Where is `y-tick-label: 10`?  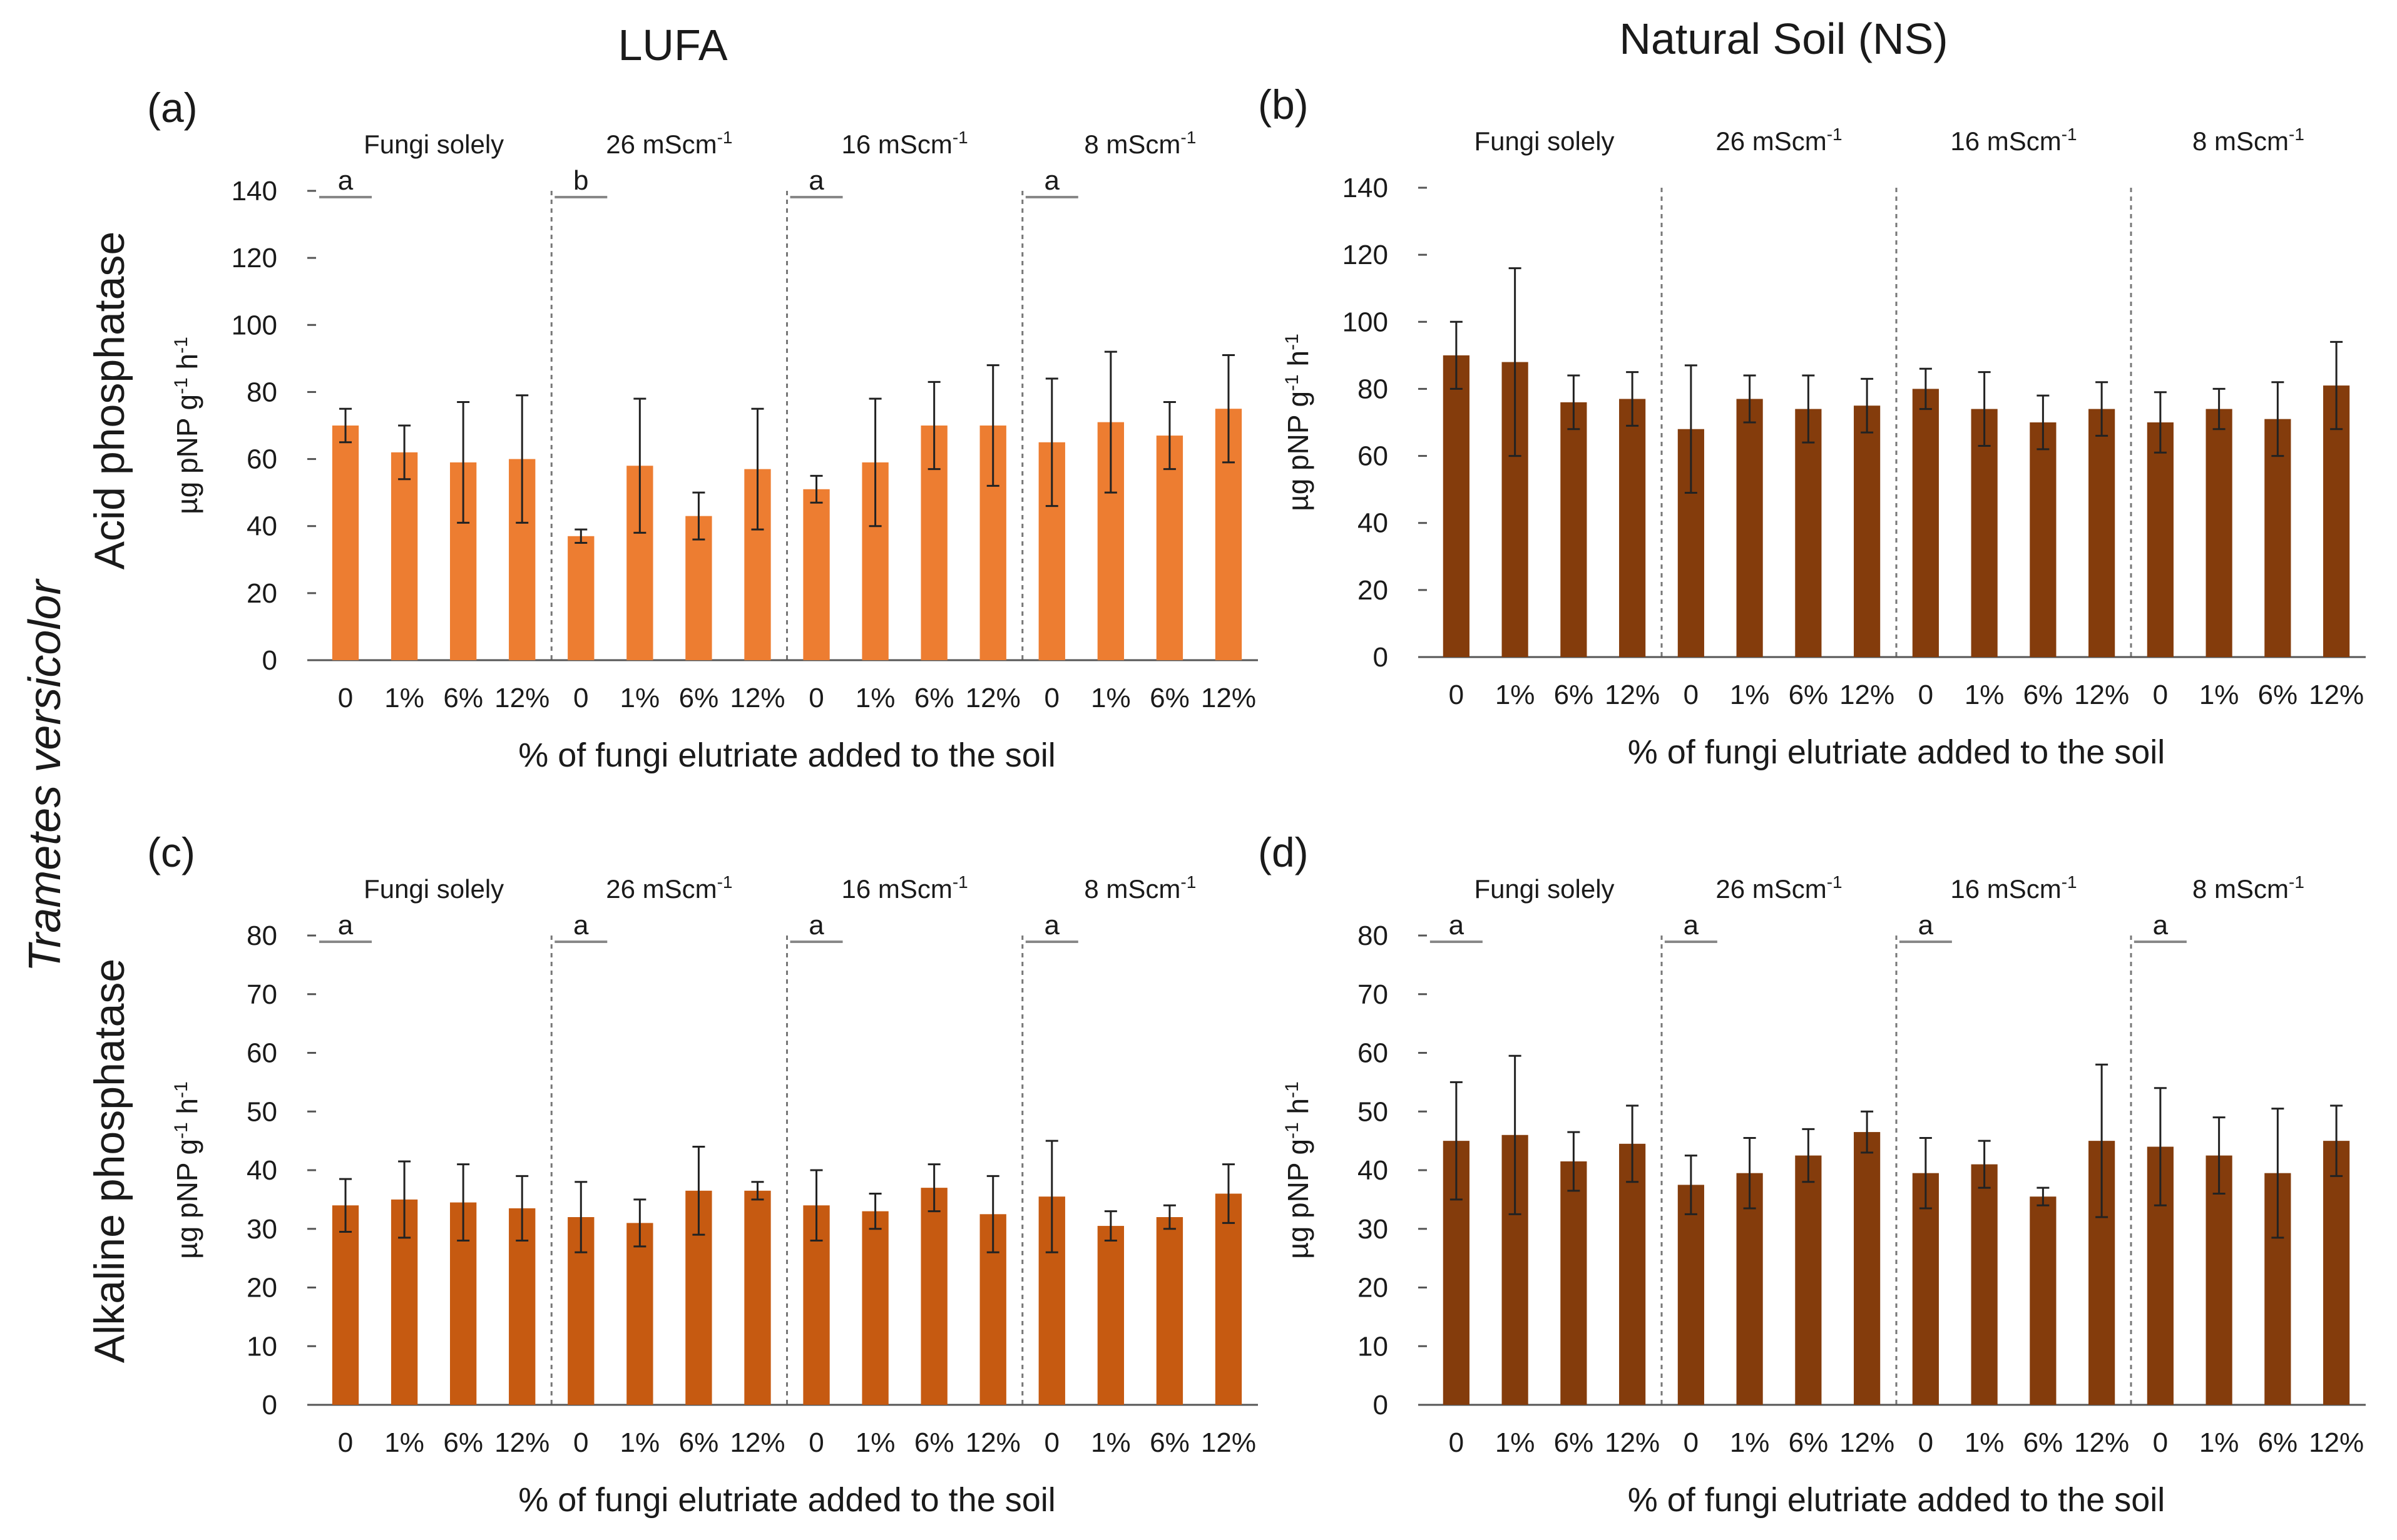 y-tick-label: 10 is located at coordinates (262, 1346).